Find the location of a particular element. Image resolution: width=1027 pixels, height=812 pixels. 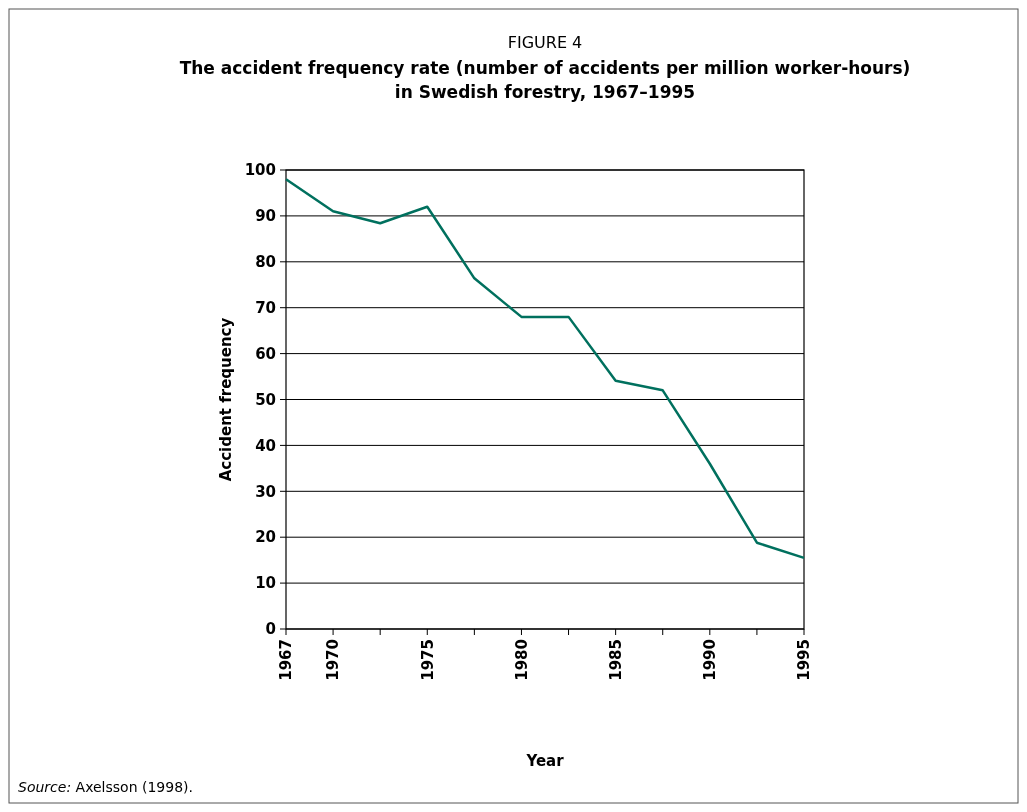

y-tick-label: 50 is located at coordinates (265, 399).